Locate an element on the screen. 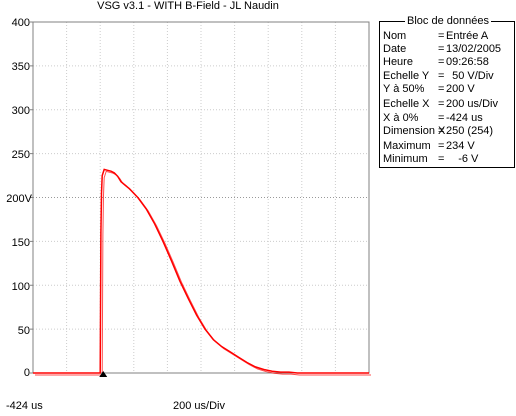 Image resolution: width=516 pixels, height=416 pixels. data-row-date: Date = 13/02/2005 is located at coordinates (448, 49).